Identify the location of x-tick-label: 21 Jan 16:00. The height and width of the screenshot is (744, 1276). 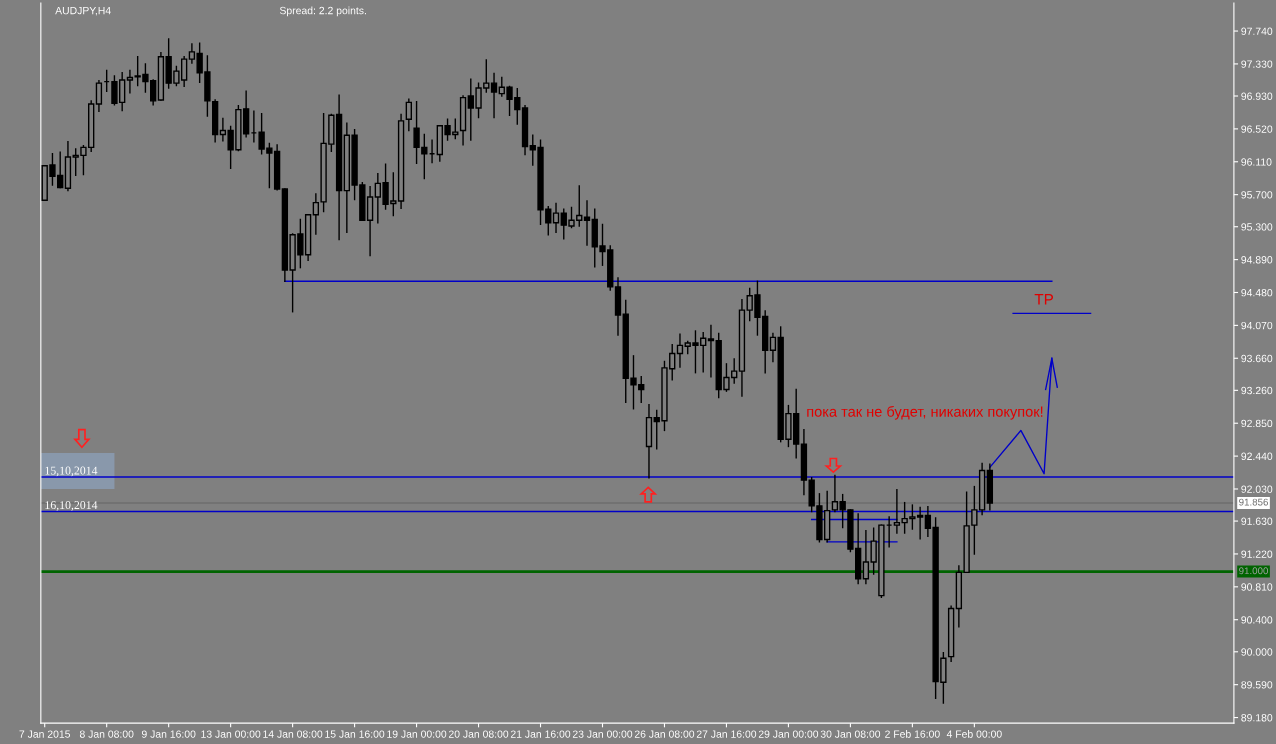
(540, 734).